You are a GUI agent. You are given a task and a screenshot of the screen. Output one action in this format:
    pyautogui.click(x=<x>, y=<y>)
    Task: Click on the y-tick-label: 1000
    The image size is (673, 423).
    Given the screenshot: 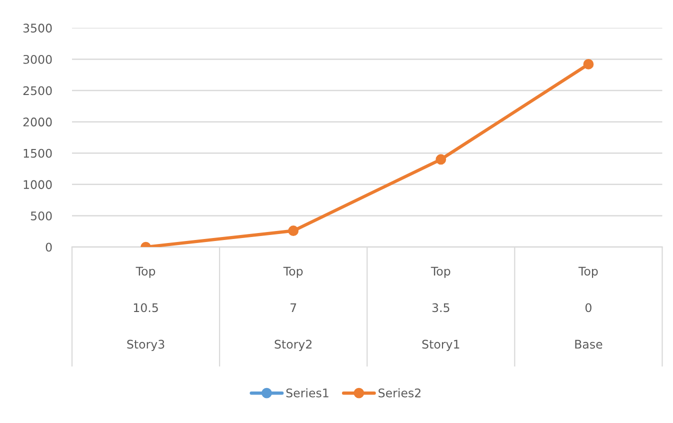 What is the action you would take?
    pyautogui.click(x=38, y=185)
    